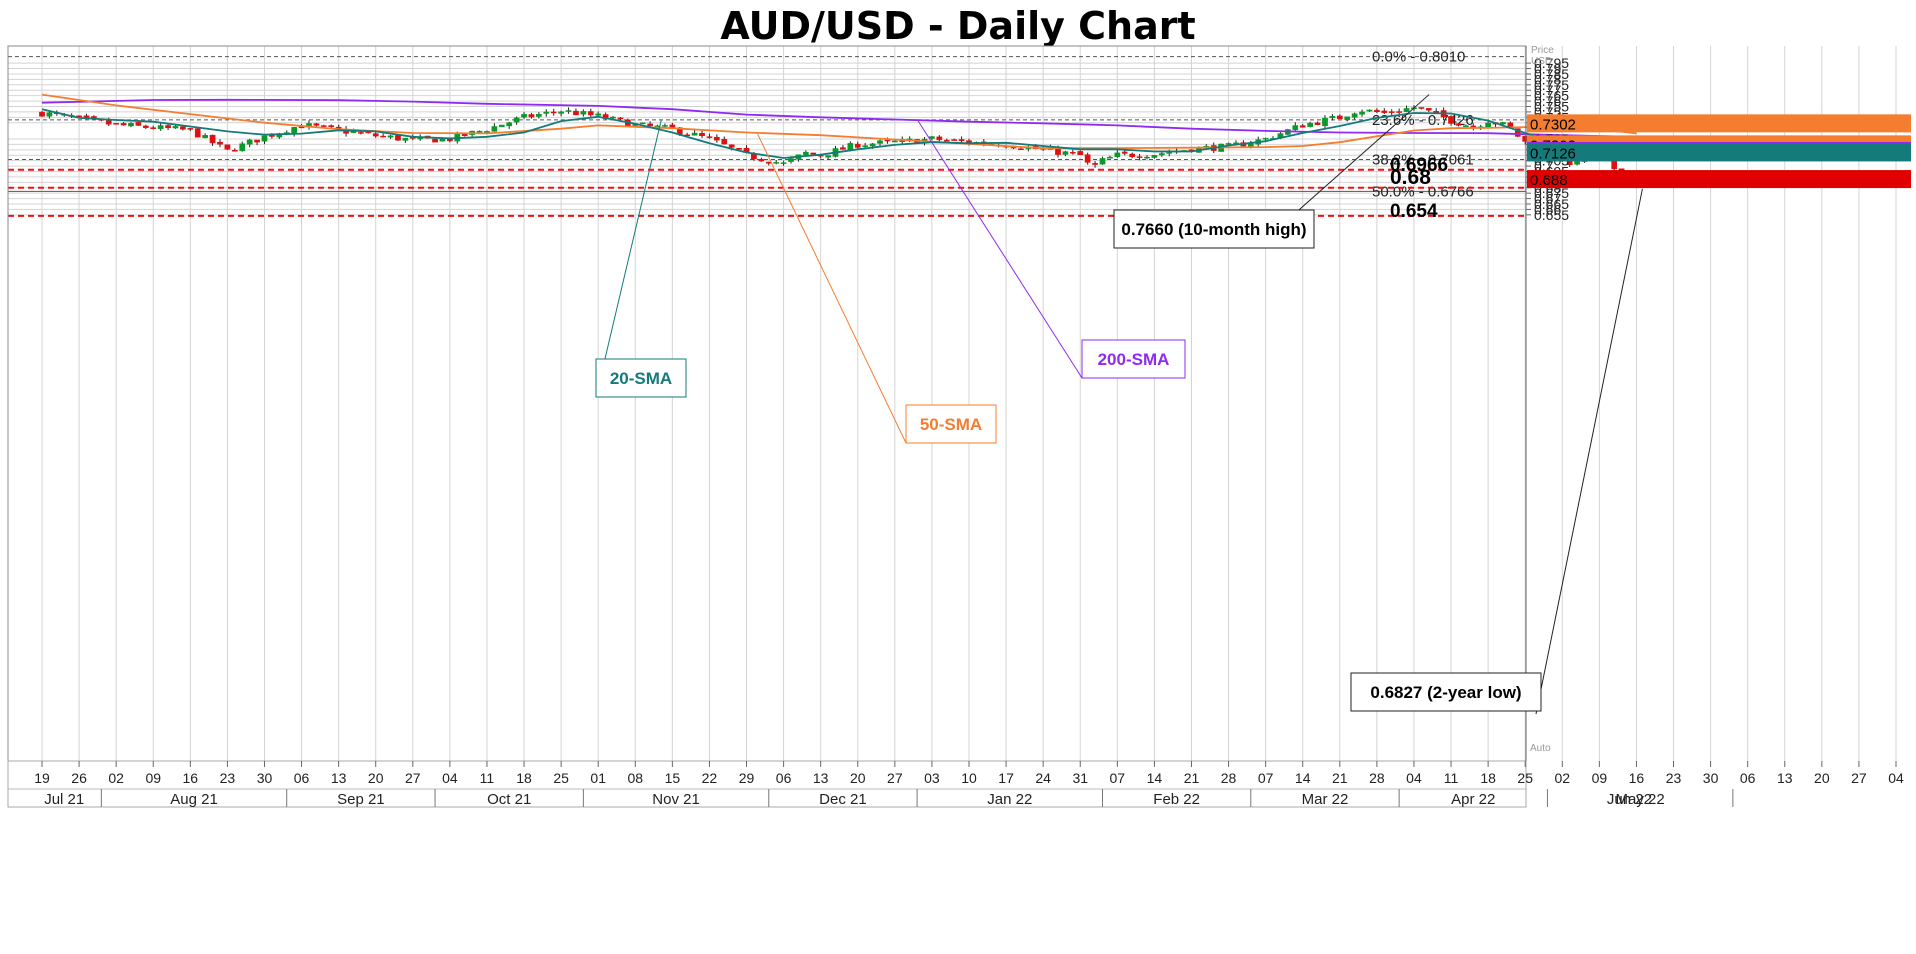 The width and height of the screenshot is (1916, 954). I want to click on month-label: Jul 21, so click(64, 799).